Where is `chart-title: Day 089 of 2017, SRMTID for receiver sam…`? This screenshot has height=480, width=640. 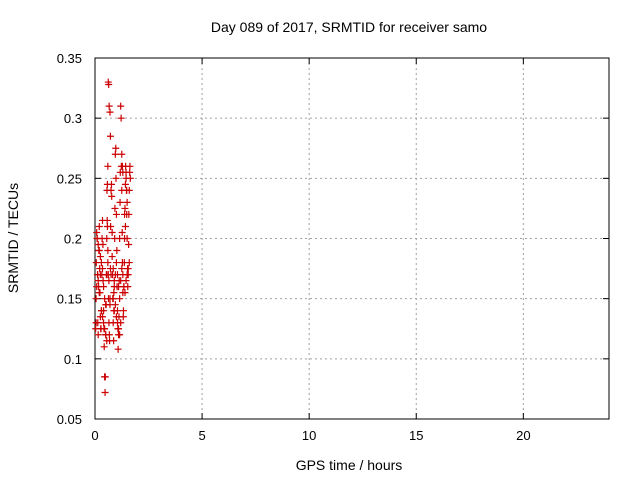 chart-title: Day 089 of 2017, SRMTID for receiver sam… is located at coordinates (349, 27).